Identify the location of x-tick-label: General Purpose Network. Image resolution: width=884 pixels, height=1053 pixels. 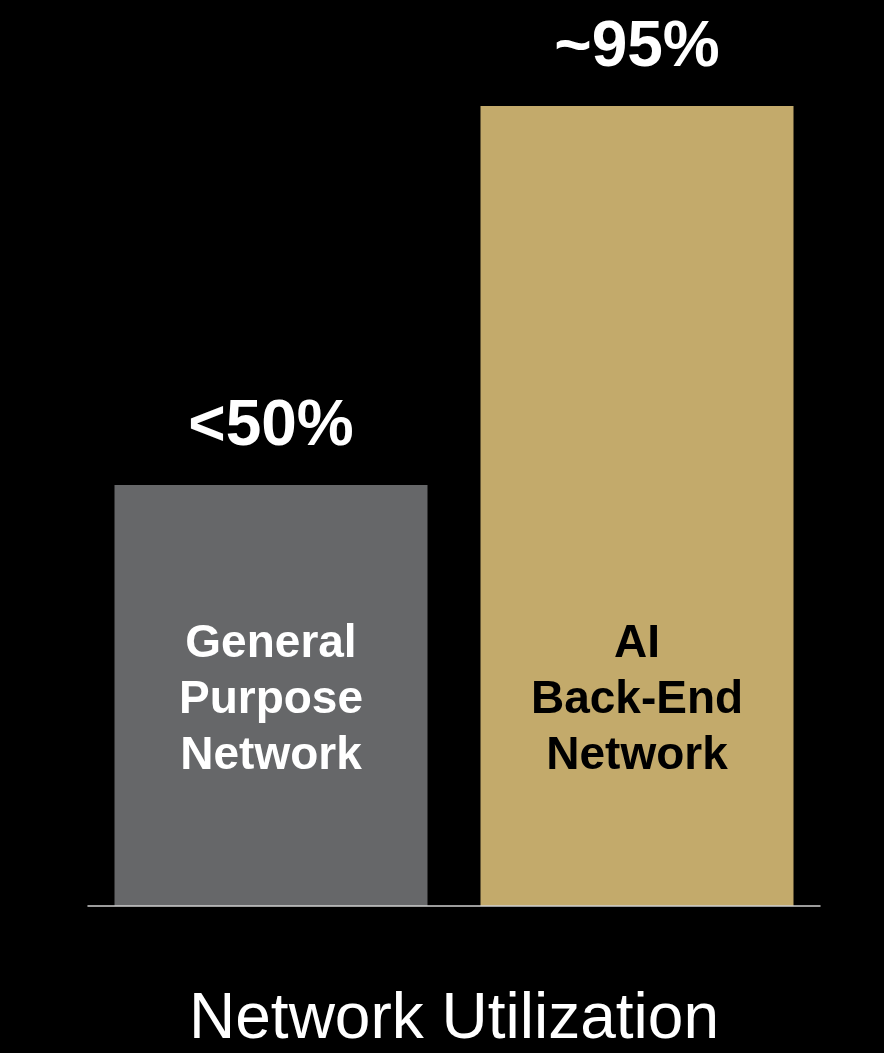
(271, 697).